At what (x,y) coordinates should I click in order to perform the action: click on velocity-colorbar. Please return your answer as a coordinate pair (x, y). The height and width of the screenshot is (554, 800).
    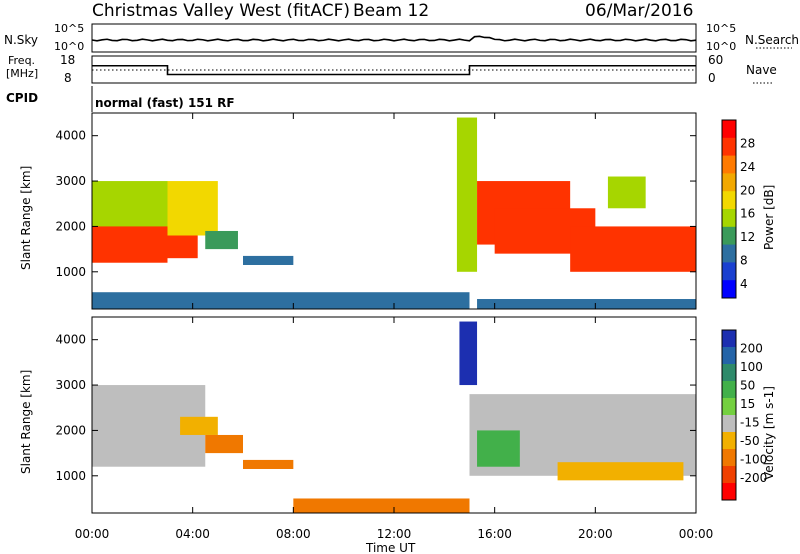
    Looking at the image, I should click on (729, 415).